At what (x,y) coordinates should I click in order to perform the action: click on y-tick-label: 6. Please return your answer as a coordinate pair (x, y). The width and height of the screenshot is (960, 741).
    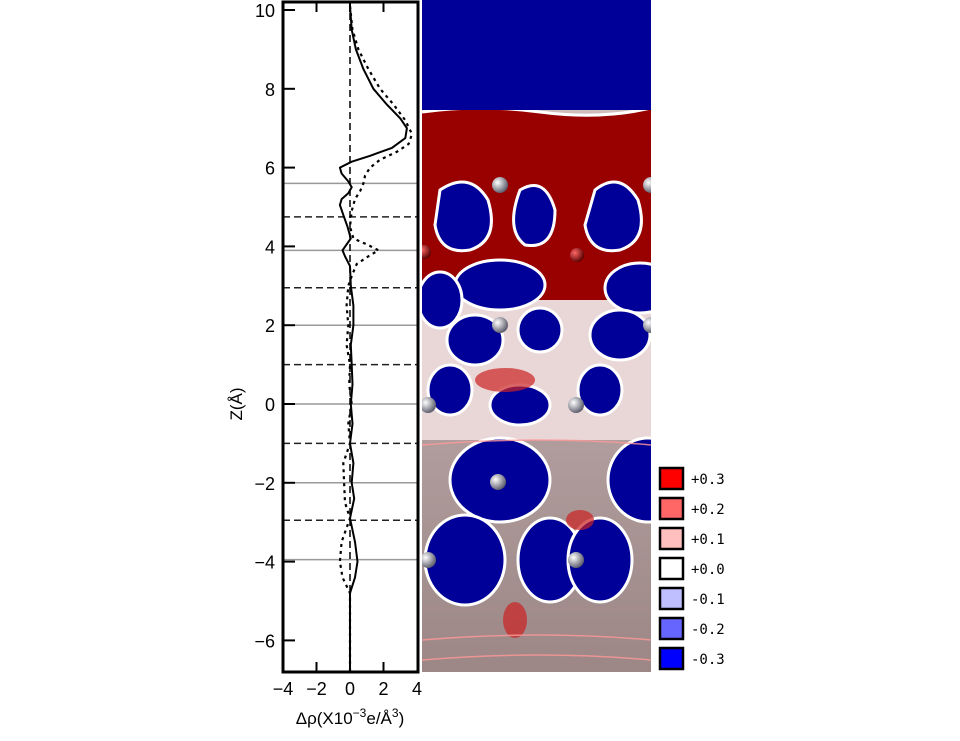
    Looking at the image, I should click on (270, 169).